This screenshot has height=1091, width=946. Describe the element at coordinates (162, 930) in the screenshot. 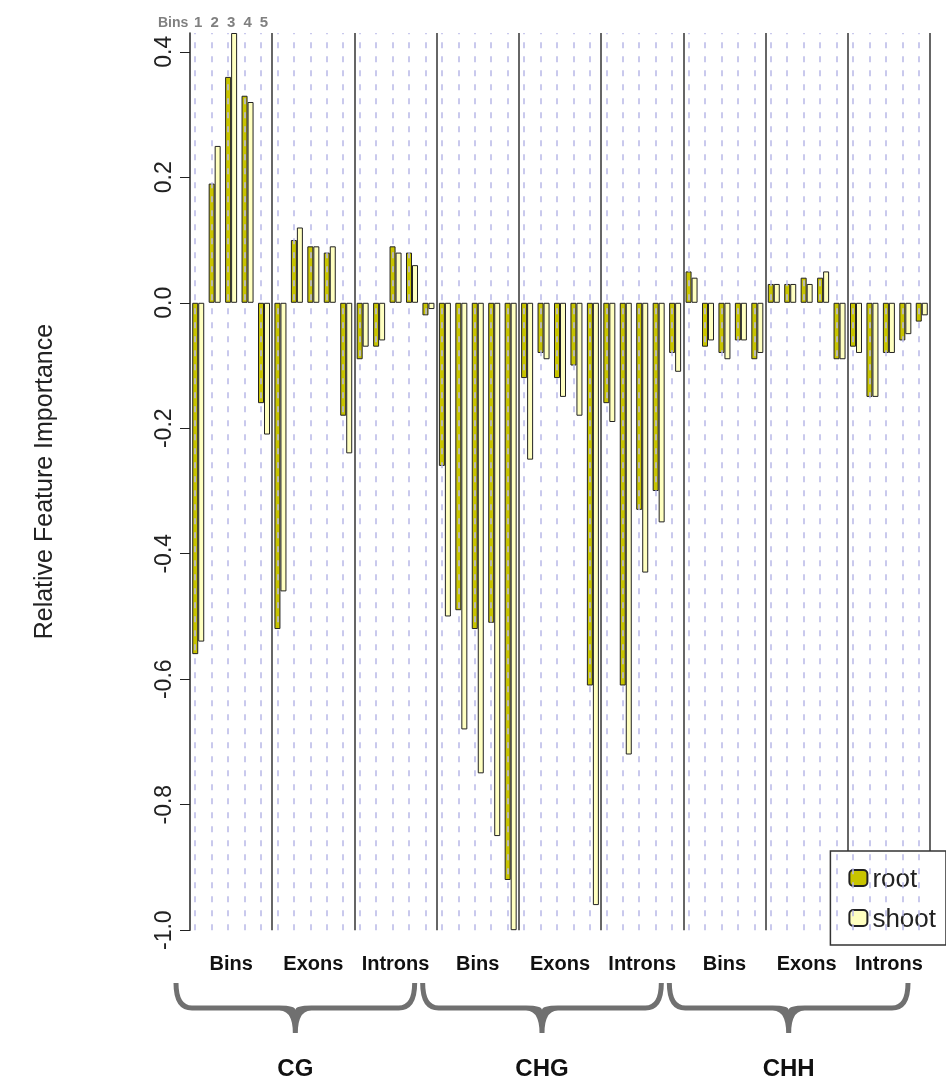

I see `y-tick-label: -1.0` at that location.